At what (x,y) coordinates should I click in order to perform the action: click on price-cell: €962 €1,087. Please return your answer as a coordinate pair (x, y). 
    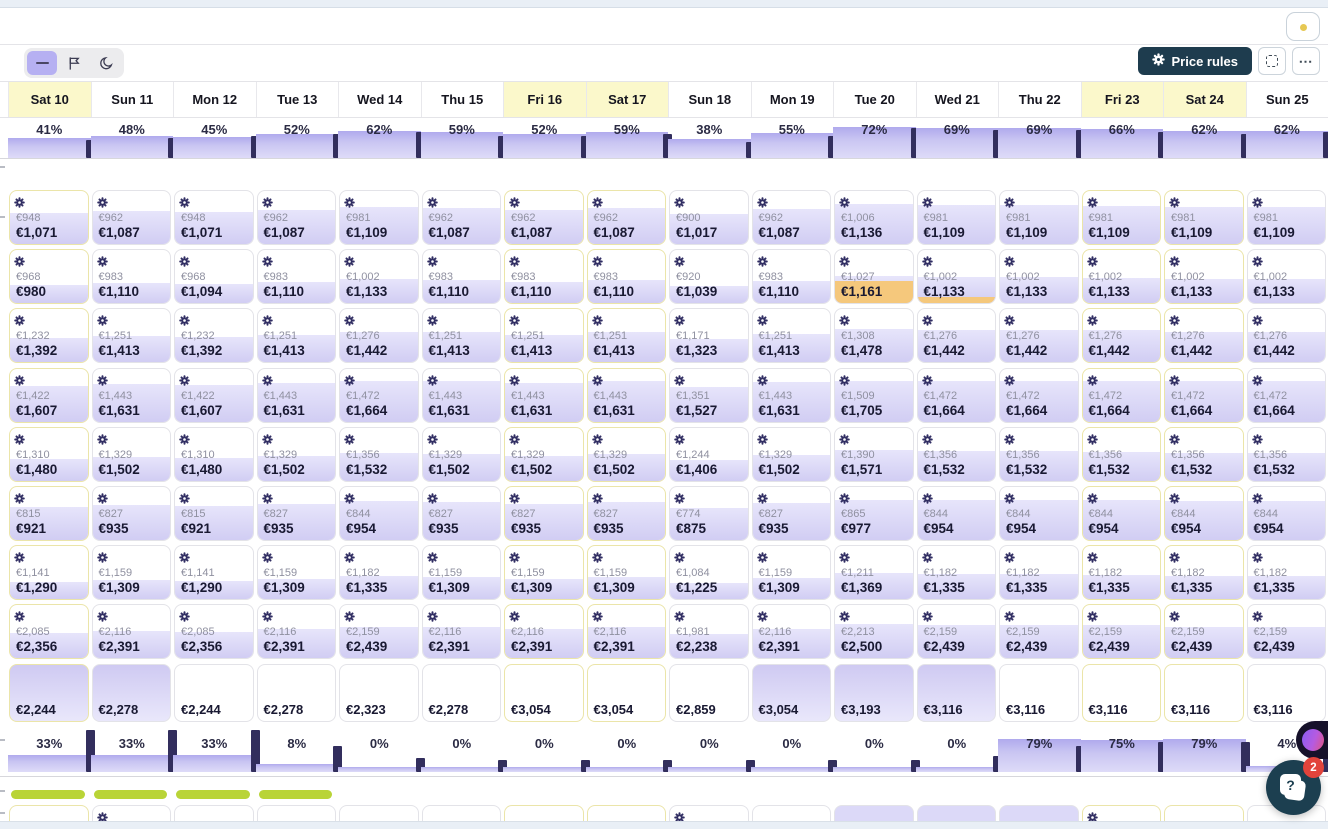
    Looking at the image, I should click on (461, 217).